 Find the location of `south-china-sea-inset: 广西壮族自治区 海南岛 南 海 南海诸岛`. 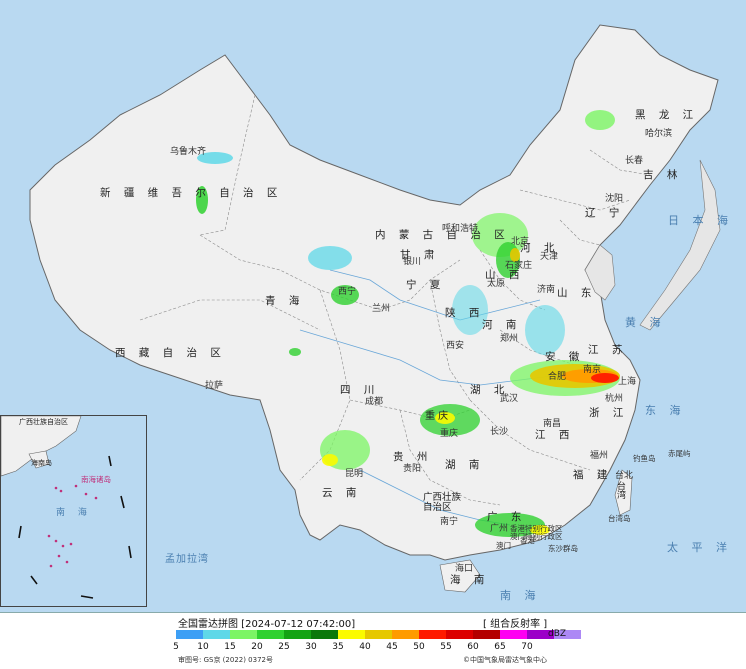

south-china-sea-inset: 广西壮族自治区 海南岛 南 海 南海诸岛 is located at coordinates (73, 511).